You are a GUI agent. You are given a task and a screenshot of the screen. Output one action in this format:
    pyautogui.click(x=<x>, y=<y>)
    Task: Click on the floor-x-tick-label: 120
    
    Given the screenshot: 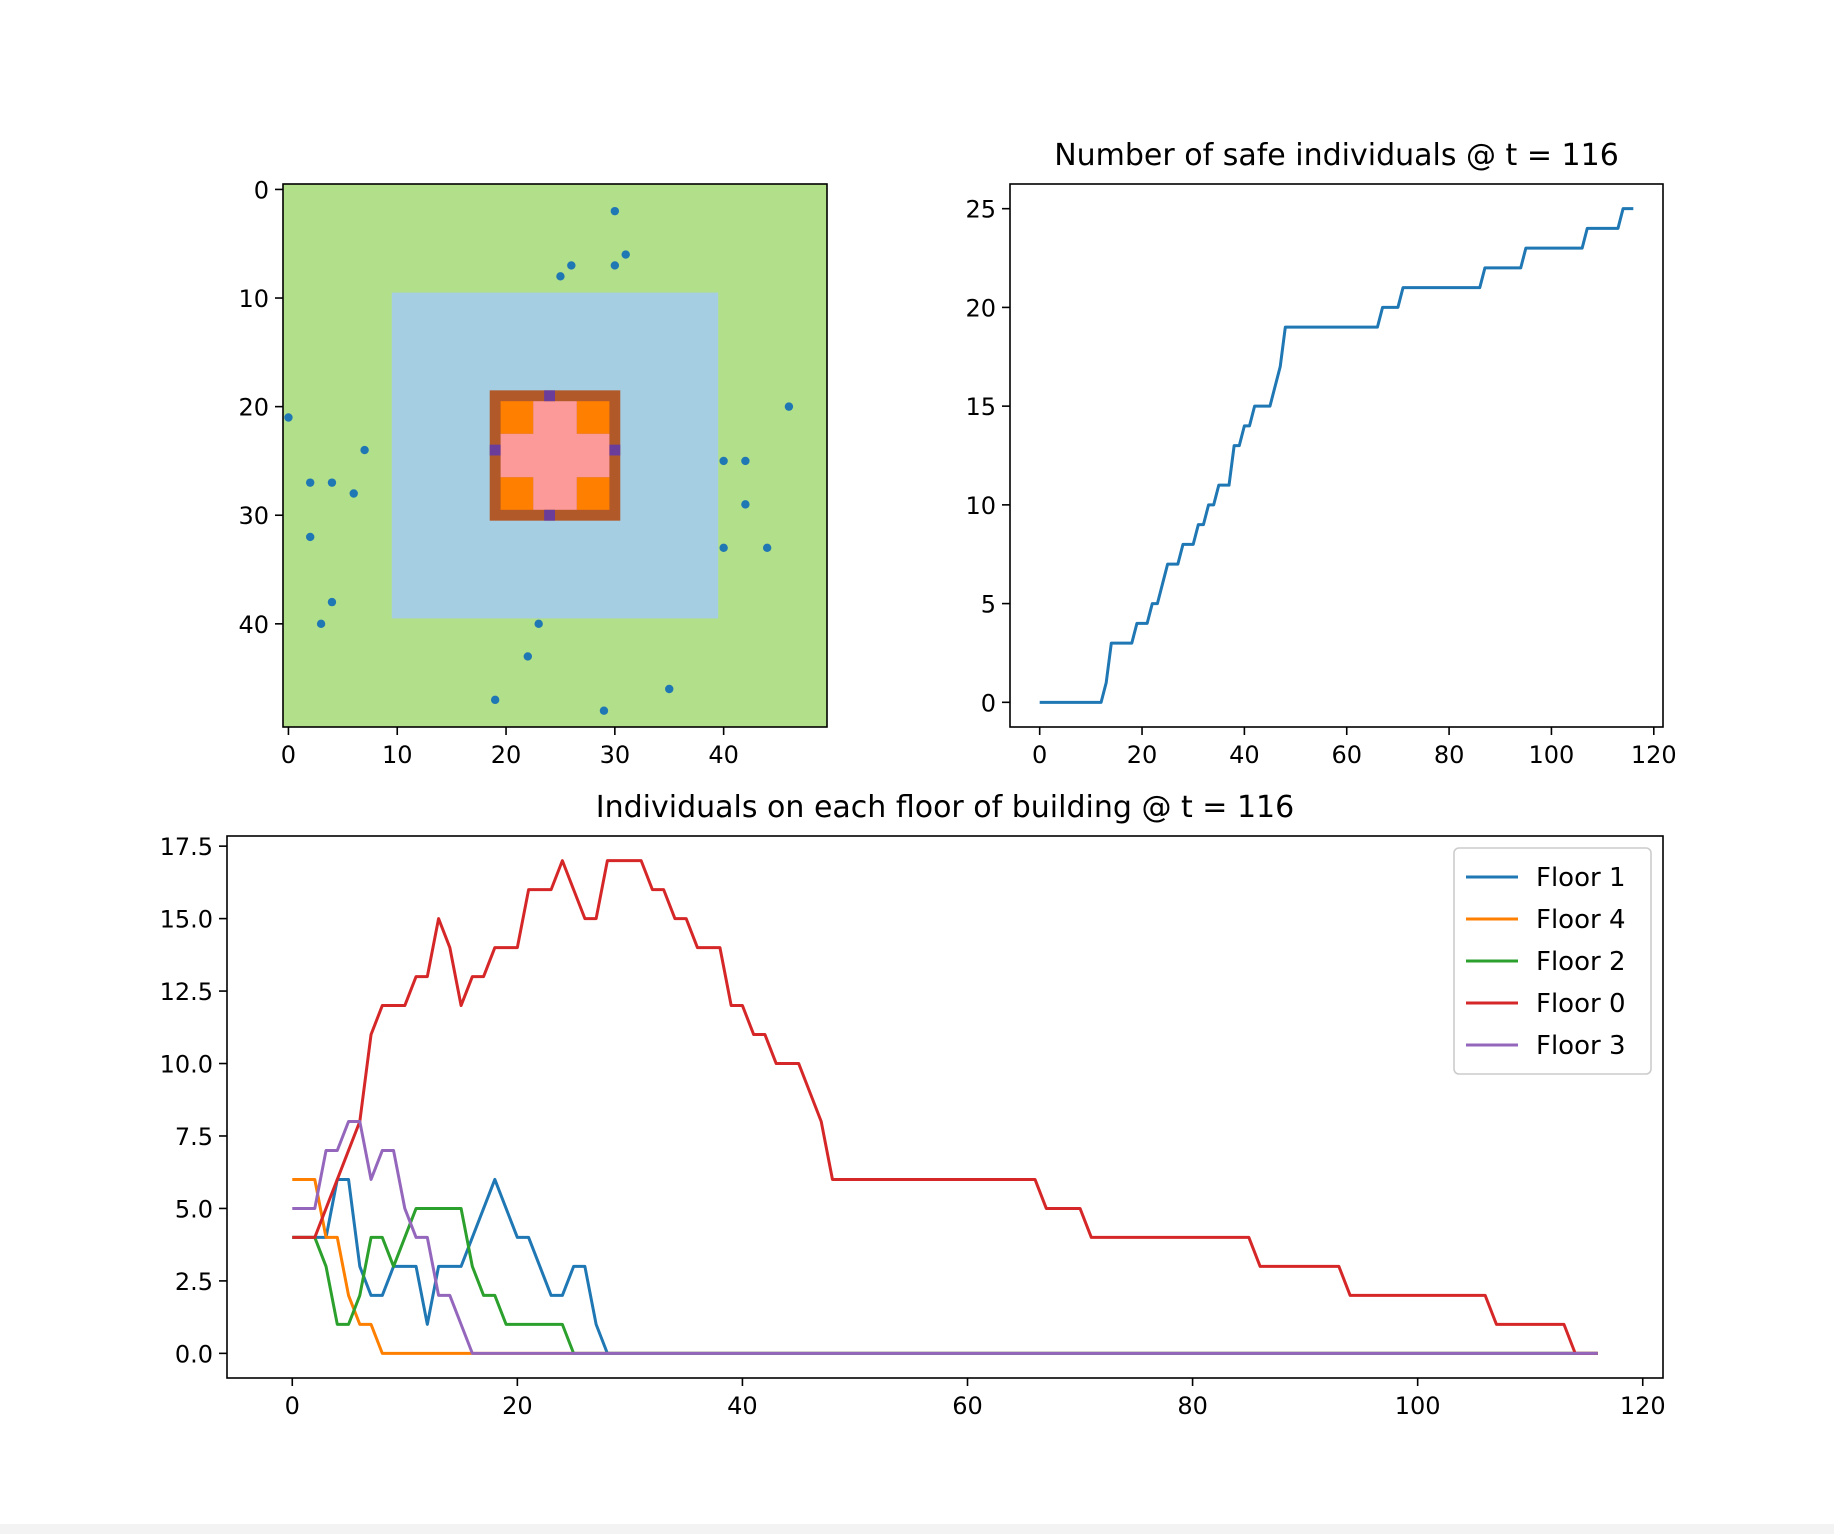 What is the action you would take?
    pyautogui.click(x=1643, y=1406)
    